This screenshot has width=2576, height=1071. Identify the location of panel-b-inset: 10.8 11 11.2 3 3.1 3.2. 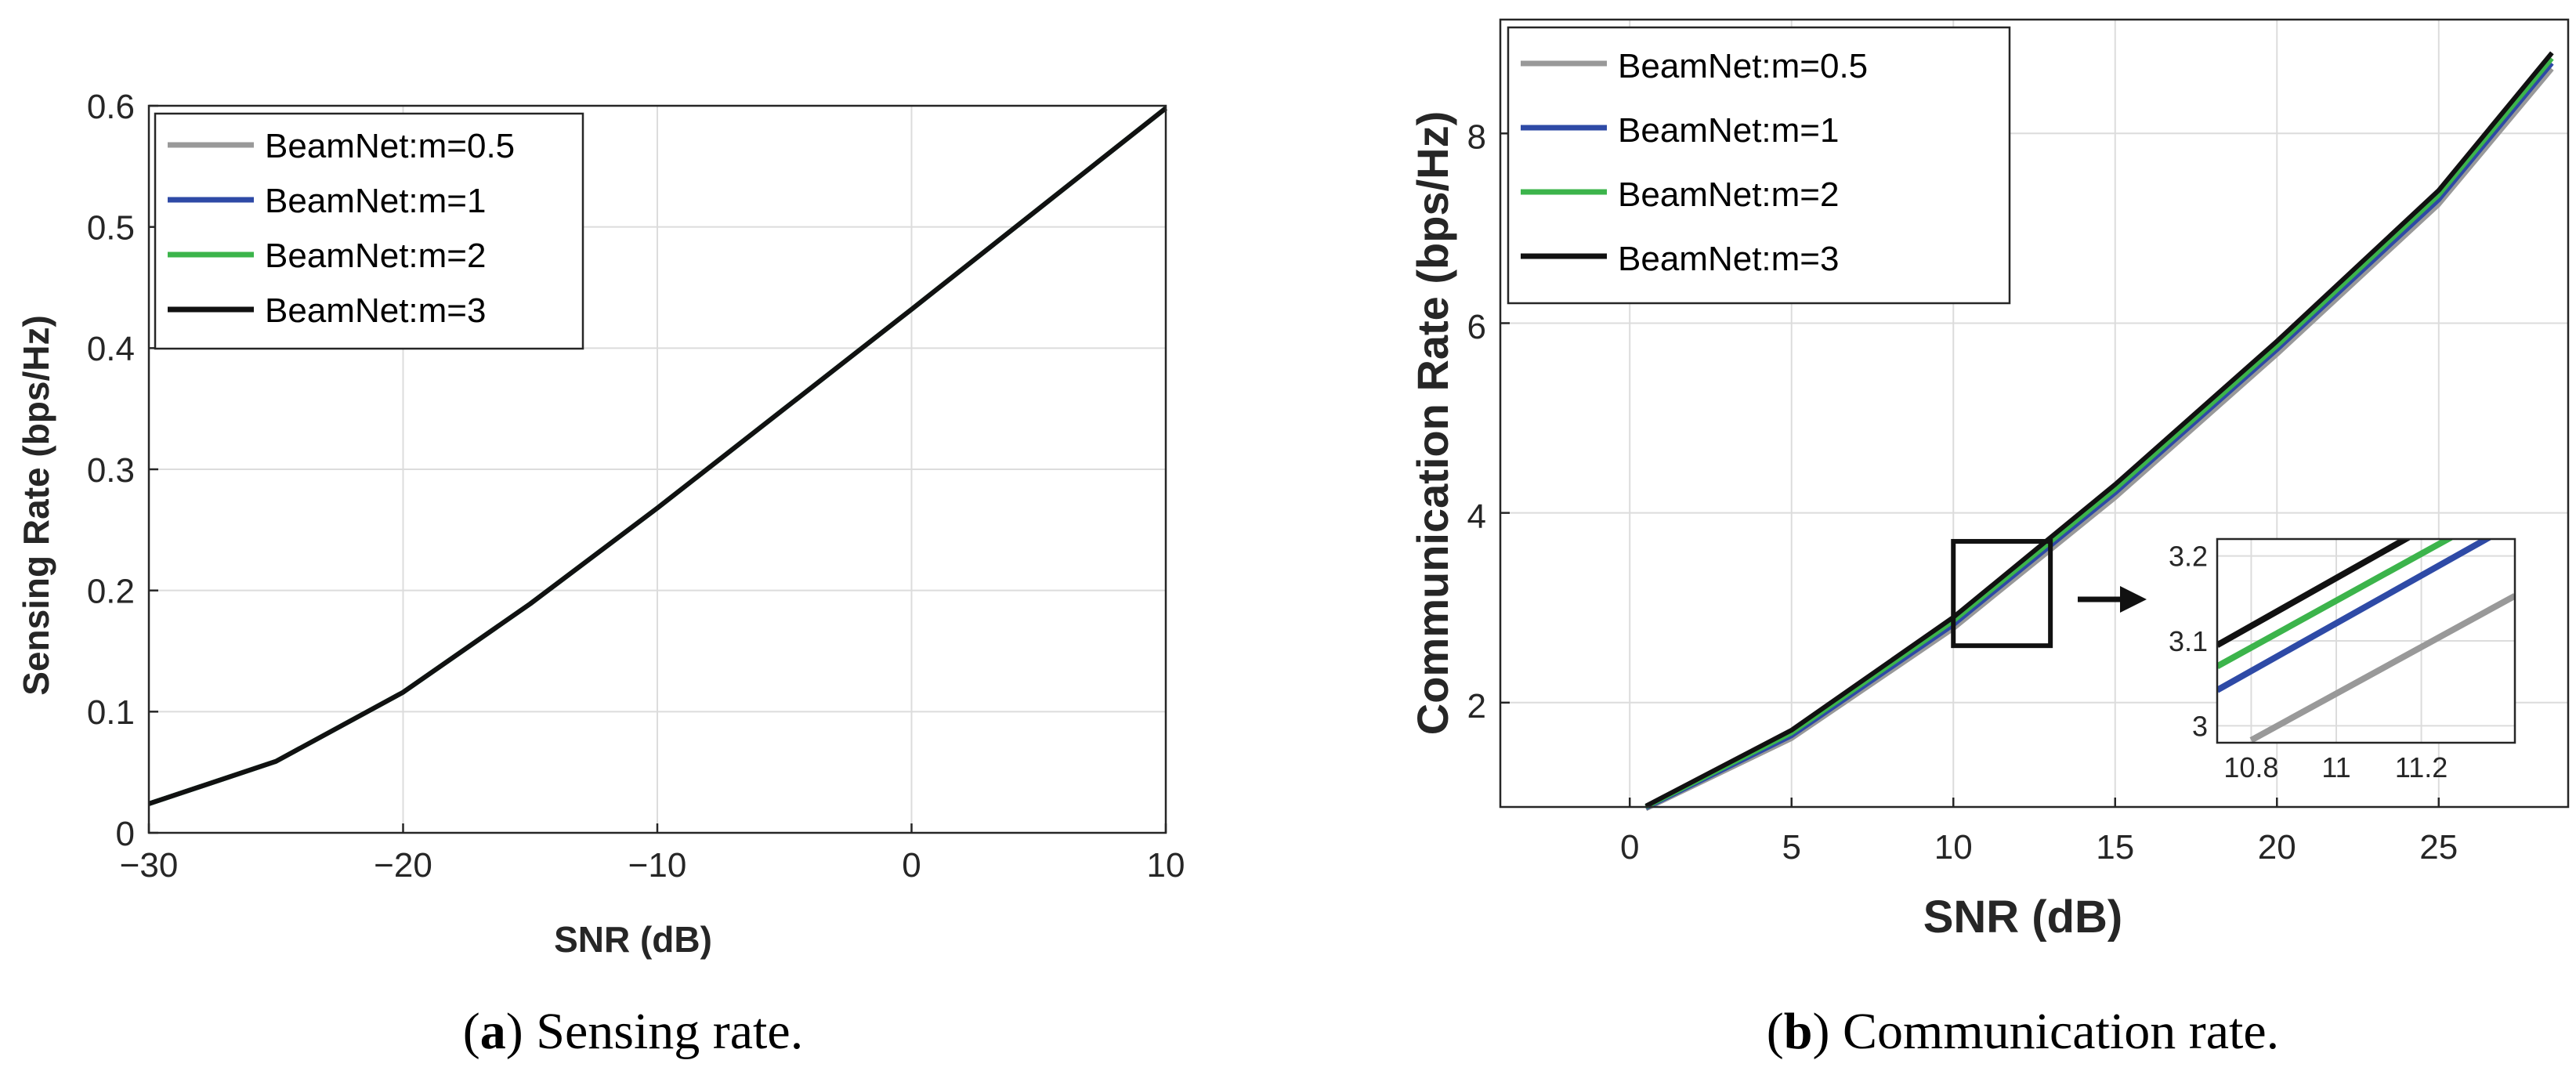
(2342, 660).